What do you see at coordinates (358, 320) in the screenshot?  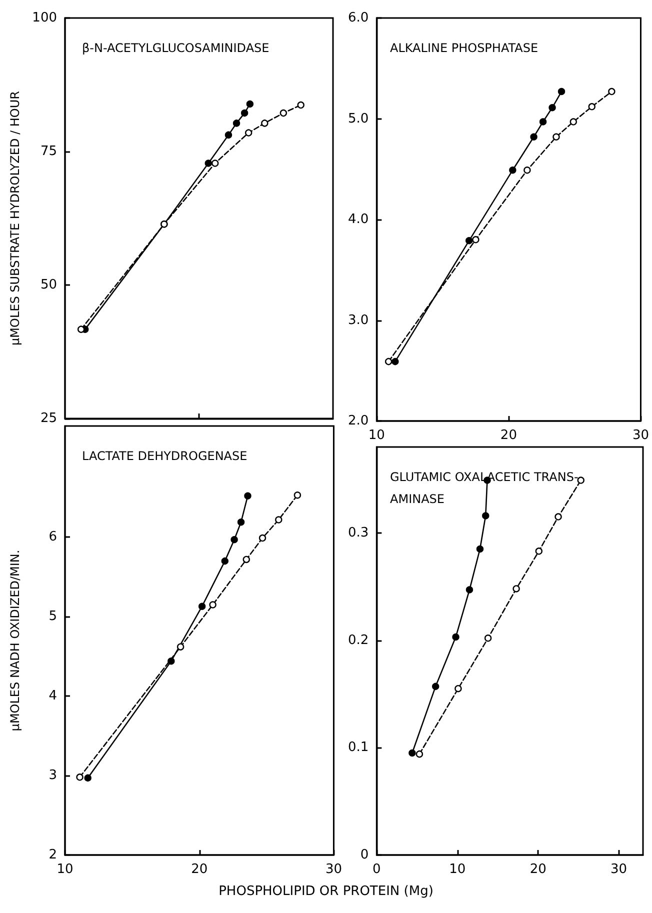 I see `y-tick-label: 3.0` at bounding box center [358, 320].